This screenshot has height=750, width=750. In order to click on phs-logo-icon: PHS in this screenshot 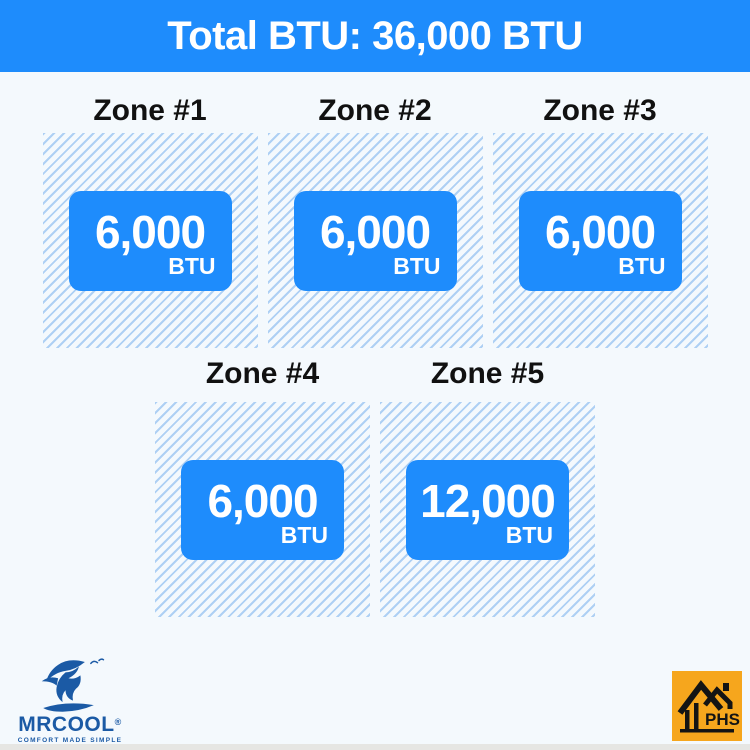, I will do `click(707, 706)`.